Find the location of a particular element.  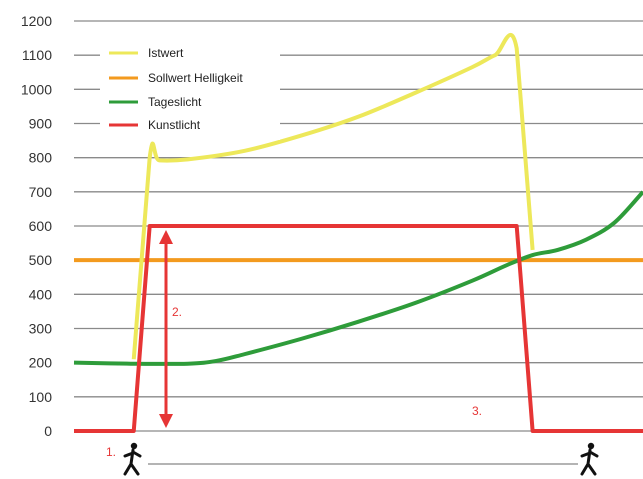

legend-label-tageslicht: Tageslicht is located at coordinates (175, 102).